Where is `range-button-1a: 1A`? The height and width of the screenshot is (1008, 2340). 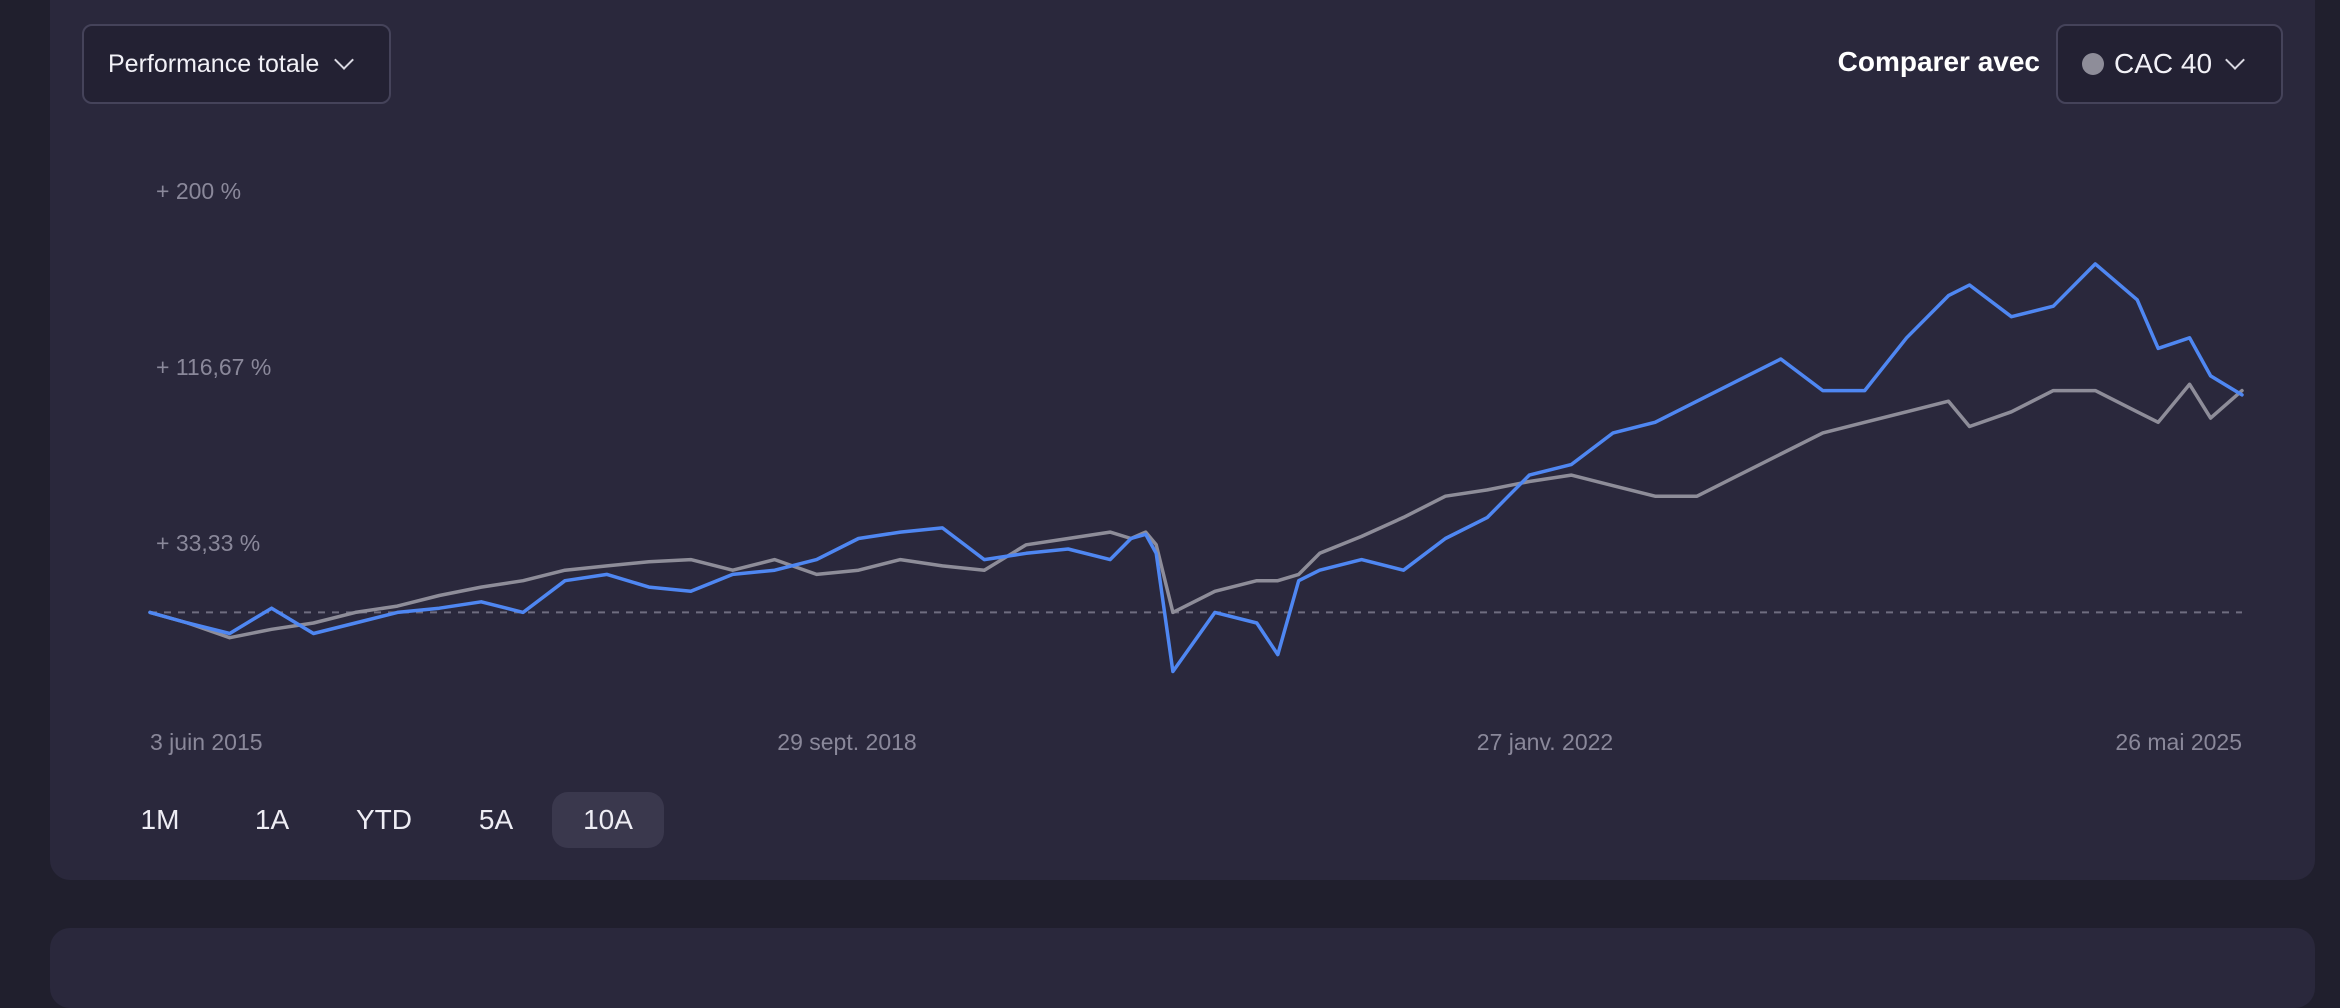
range-button-1a: 1A is located at coordinates (272, 819).